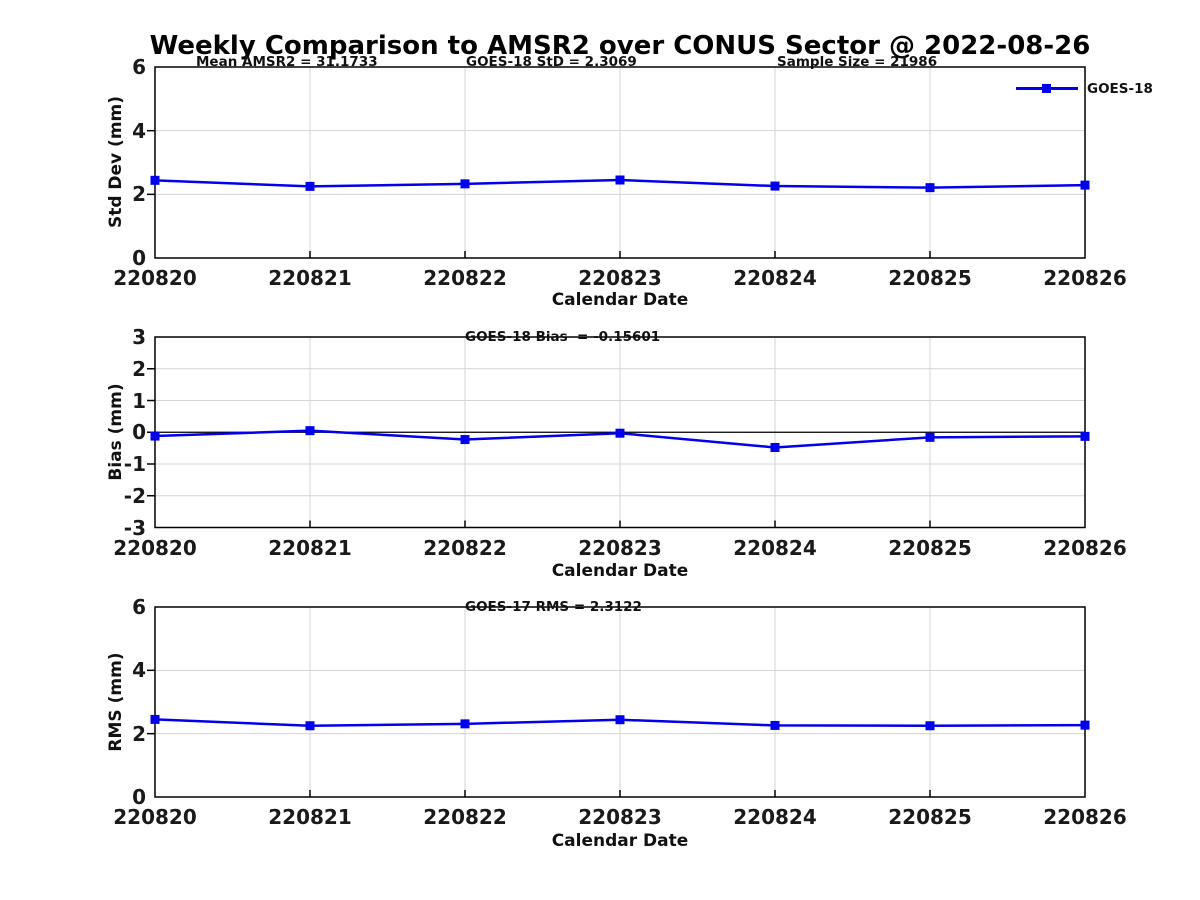 The width and height of the screenshot is (1200, 900). What do you see at coordinates (1046, 88) in the screenshot?
I see `legend-marker-sample` at bounding box center [1046, 88].